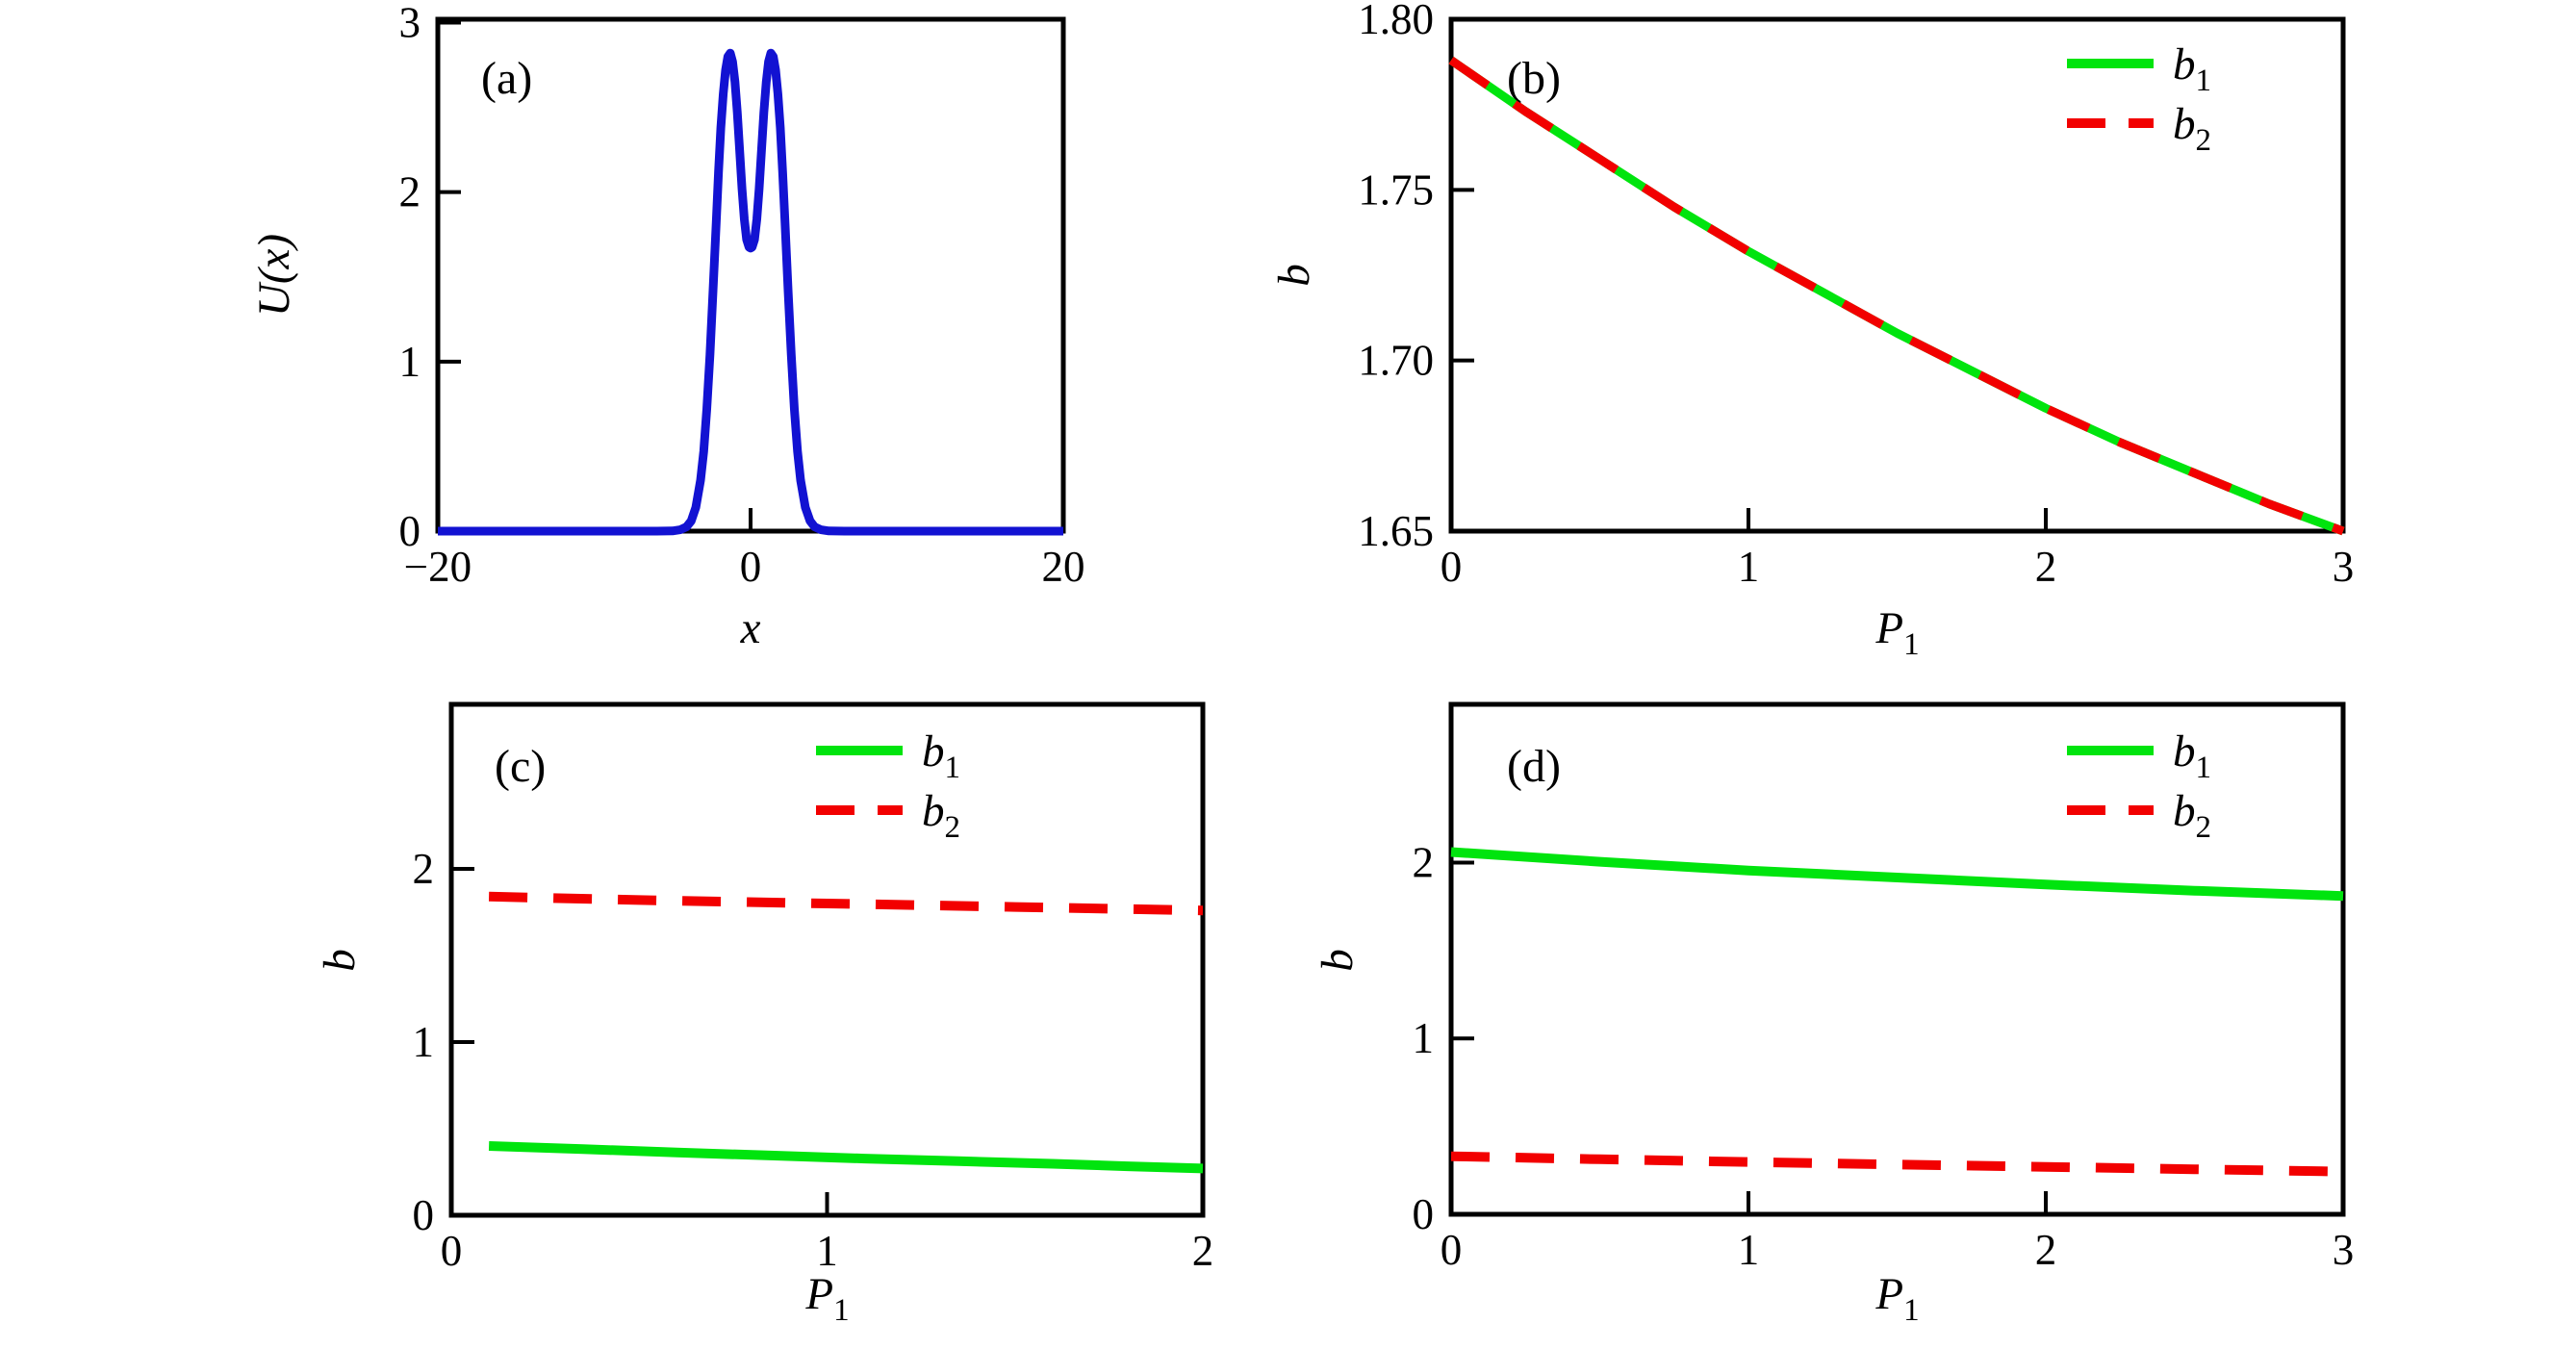 The height and width of the screenshot is (1349, 2576). Describe the element at coordinates (1534, 78) in the screenshot. I see `panel-tag: (b)` at that location.